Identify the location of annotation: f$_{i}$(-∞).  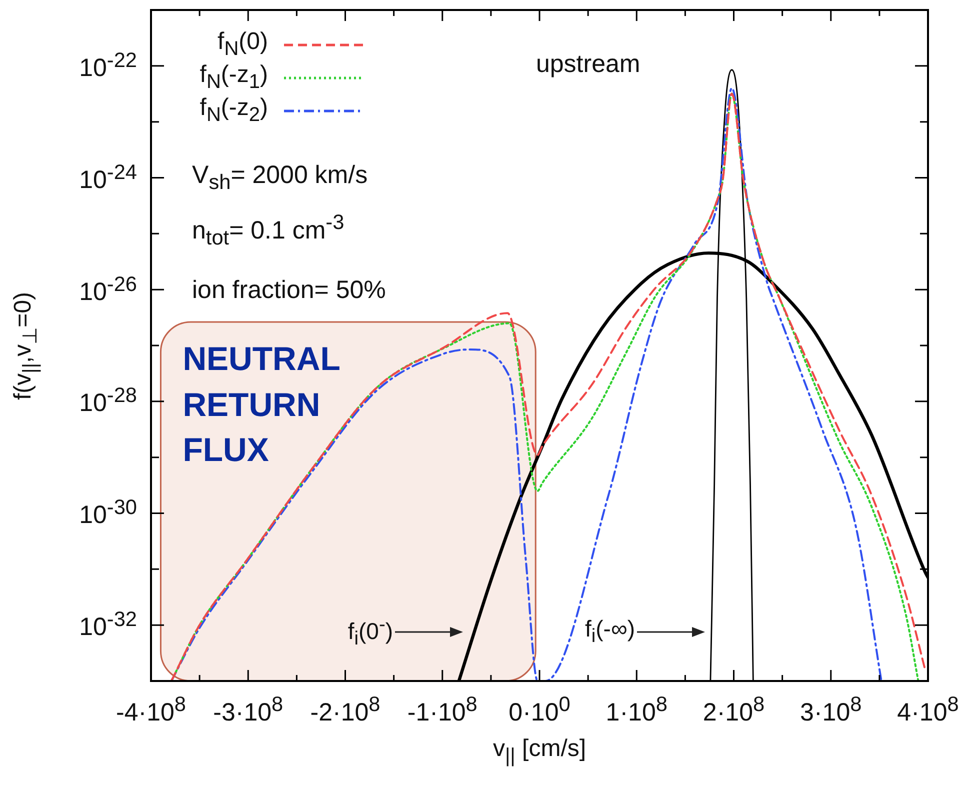
(609, 632).